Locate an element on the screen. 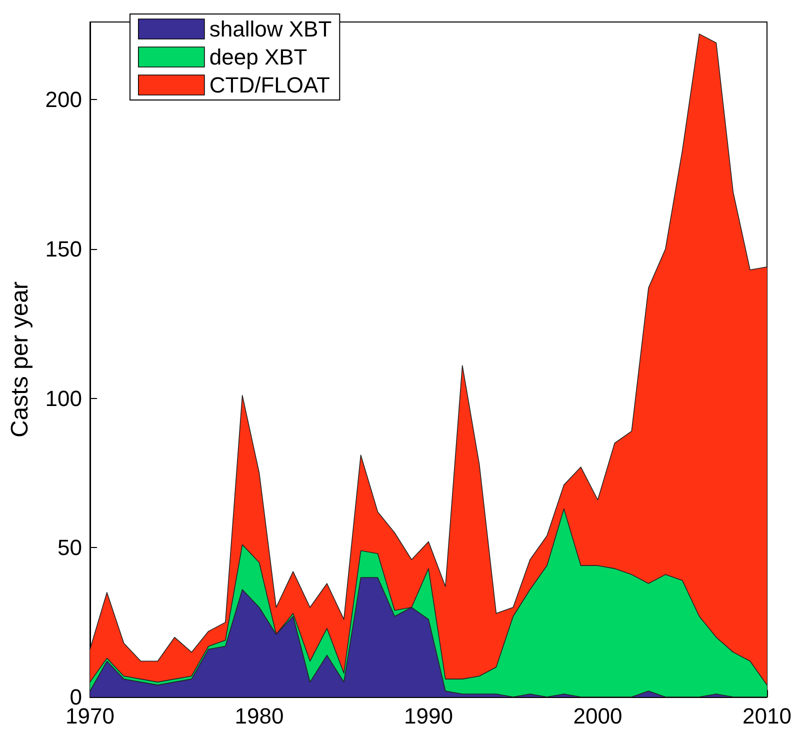  y-tick-label: 150 is located at coordinates (63, 249).